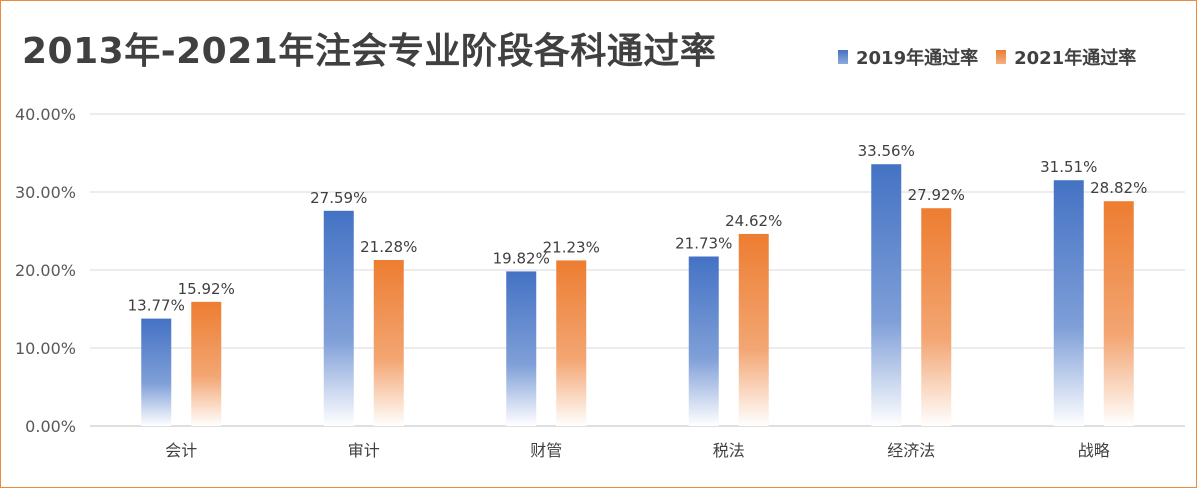  What do you see at coordinates (843, 57) in the screenshot?
I see `legend-swatch-2019` at bounding box center [843, 57].